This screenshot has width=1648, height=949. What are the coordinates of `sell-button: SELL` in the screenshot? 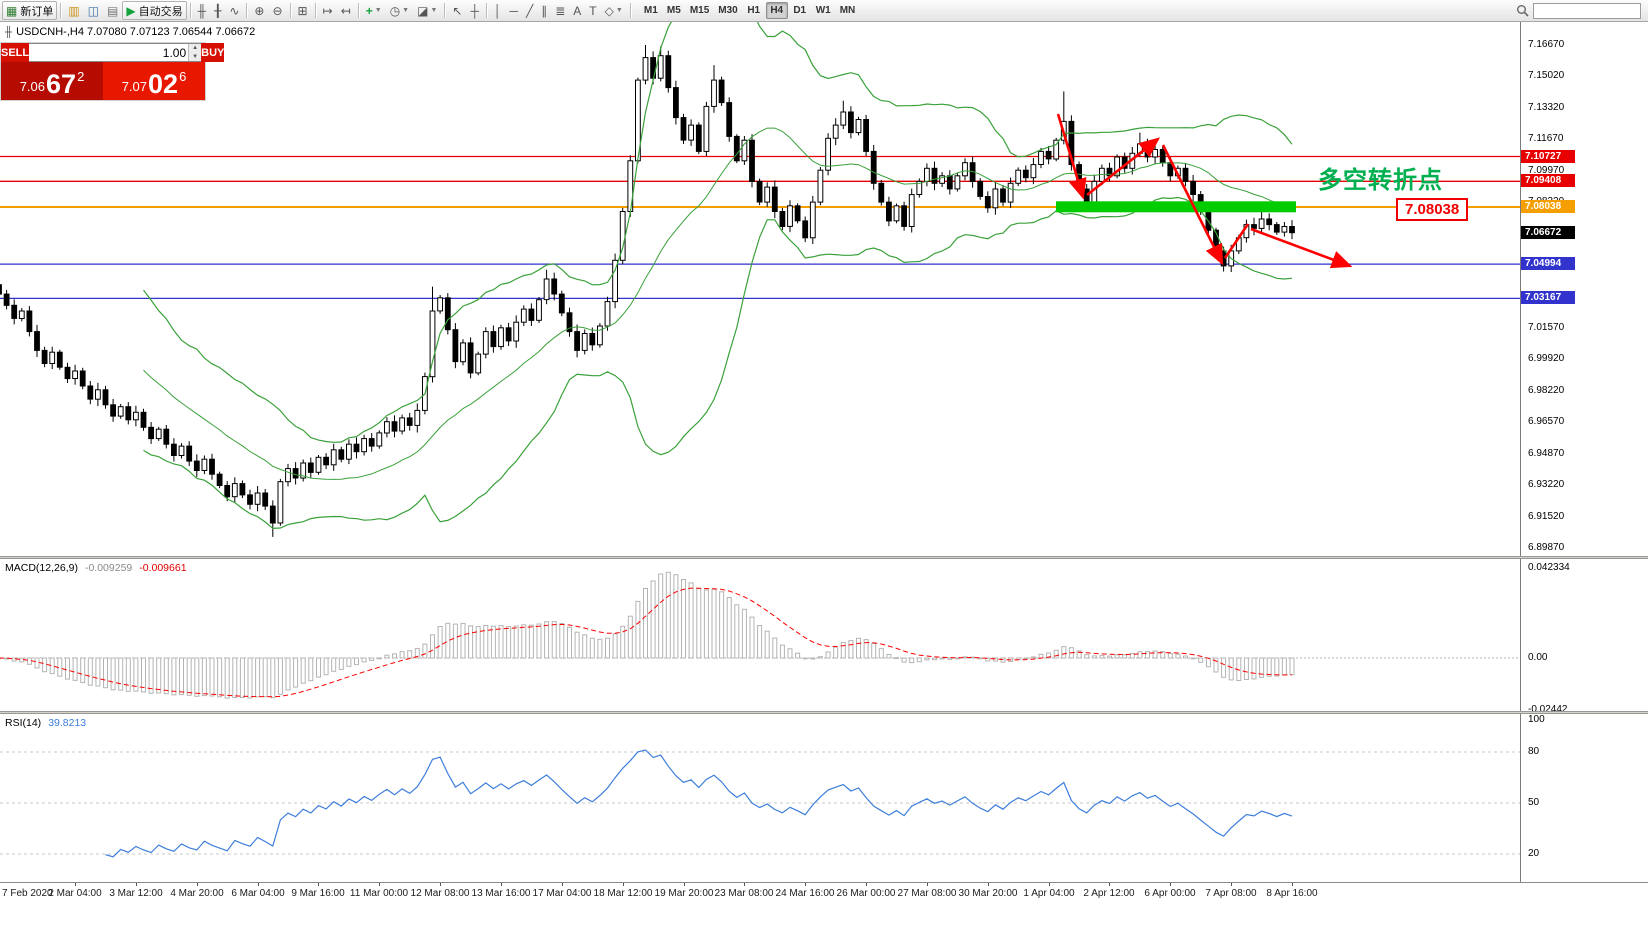 It's located at (15, 52).